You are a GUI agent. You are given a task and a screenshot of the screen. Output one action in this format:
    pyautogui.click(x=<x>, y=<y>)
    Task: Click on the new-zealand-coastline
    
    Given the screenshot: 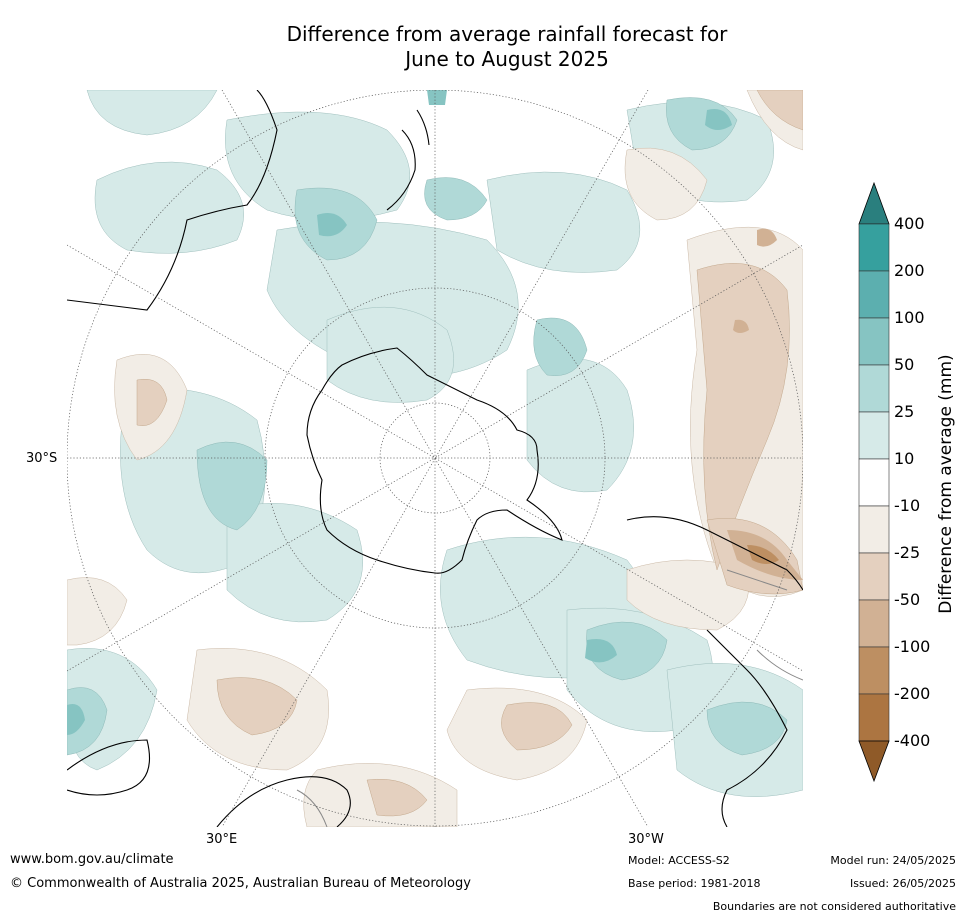 What is the action you would take?
    pyautogui.click(x=408, y=160)
    